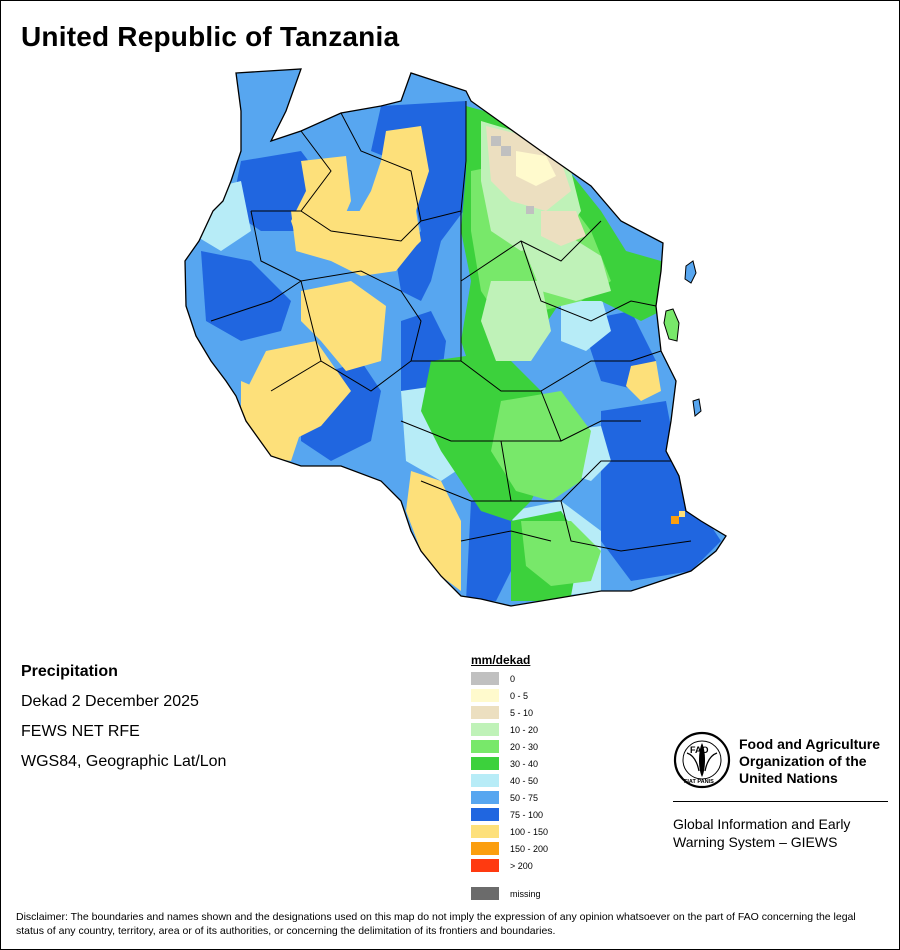 The width and height of the screenshot is (900, 950). I want to click on legend-label: 20 - 30, so click(524, 746).